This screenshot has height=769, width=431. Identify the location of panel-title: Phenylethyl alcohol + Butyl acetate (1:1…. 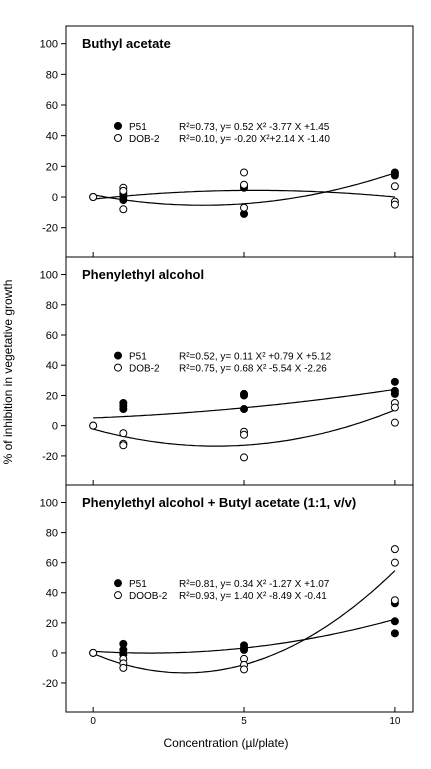
(219, 502).